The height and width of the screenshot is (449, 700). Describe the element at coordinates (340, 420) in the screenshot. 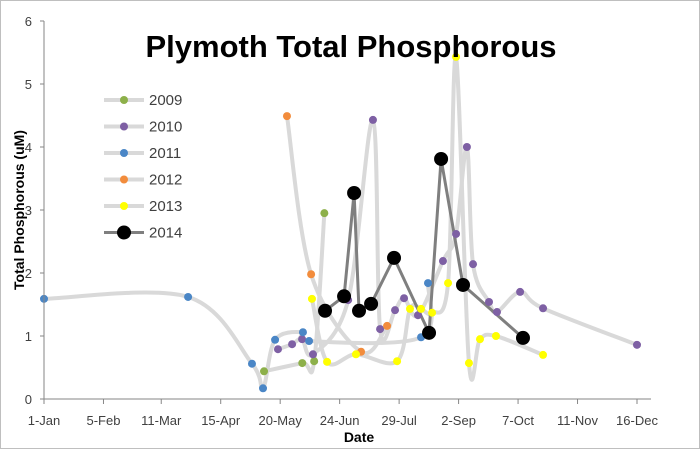

I see `x-tick-label: 24-Jun` at that location.